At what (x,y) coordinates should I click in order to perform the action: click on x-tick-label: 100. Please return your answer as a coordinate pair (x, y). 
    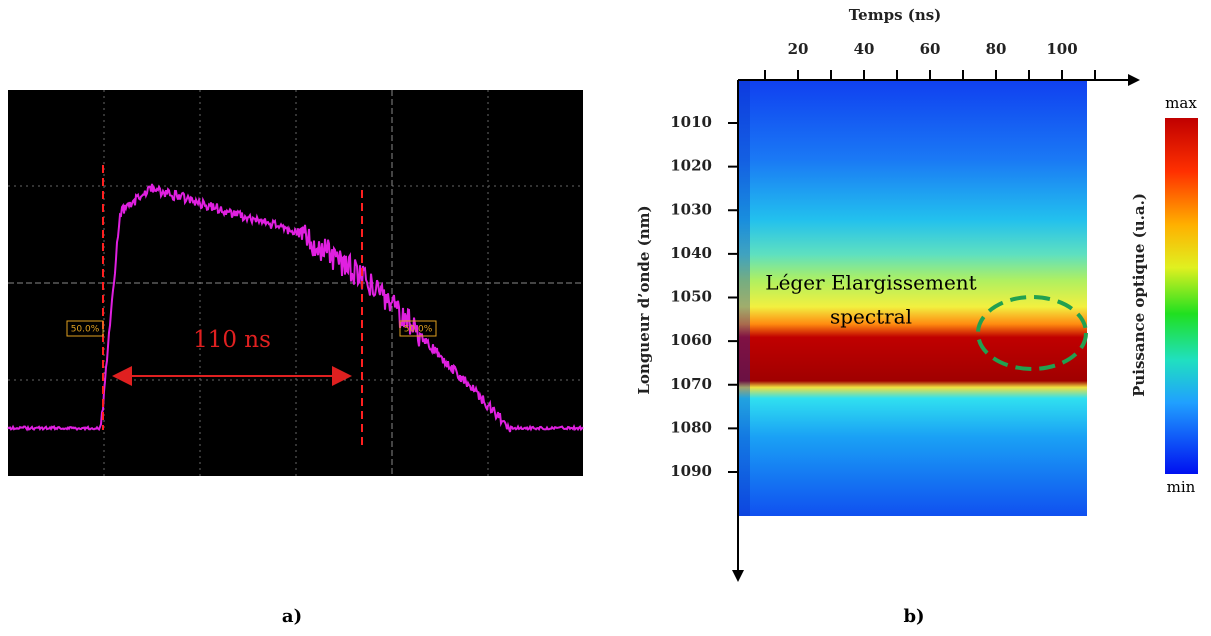
    Looking at the image, I should click on (1061, 49).